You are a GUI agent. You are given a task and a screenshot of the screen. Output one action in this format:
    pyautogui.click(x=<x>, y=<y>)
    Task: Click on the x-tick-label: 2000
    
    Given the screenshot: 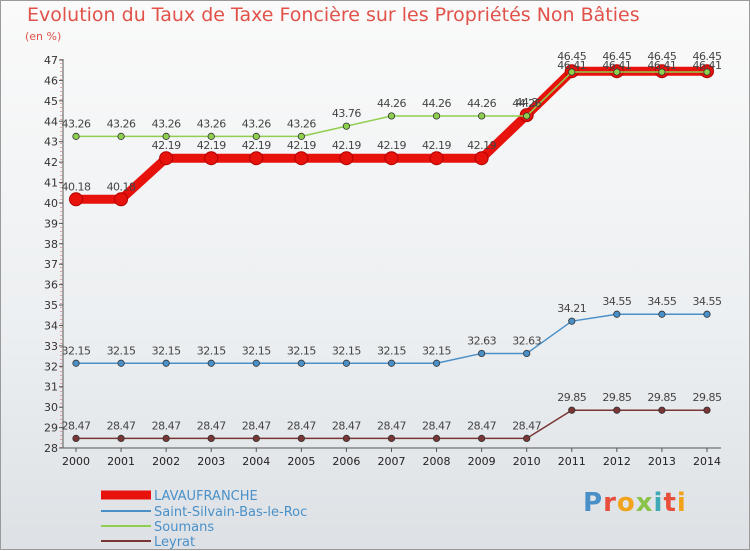 What is the action you would take?
    pyautogui.click(x=76, y=461)
    